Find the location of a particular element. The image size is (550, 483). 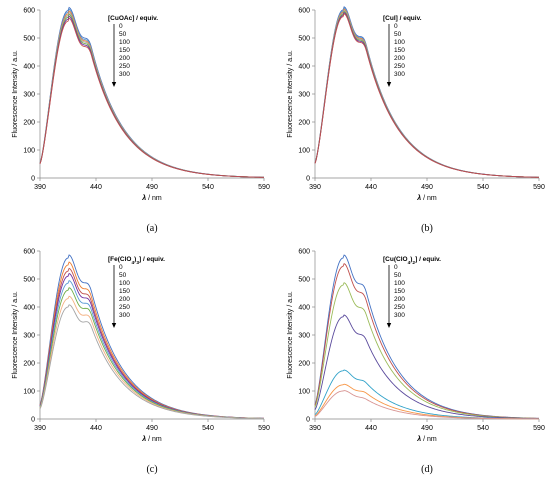

legend-title: [CuOAc] / equiv. is located at coordinates (133, 18).